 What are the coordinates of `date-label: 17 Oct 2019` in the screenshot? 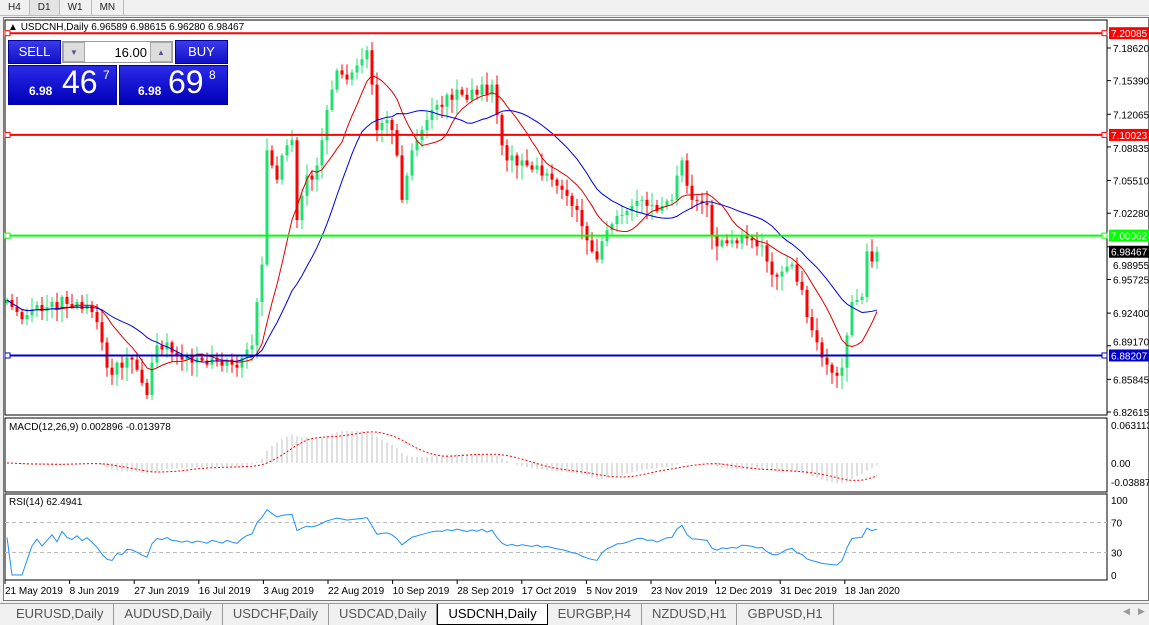 It's located at (549, 591).